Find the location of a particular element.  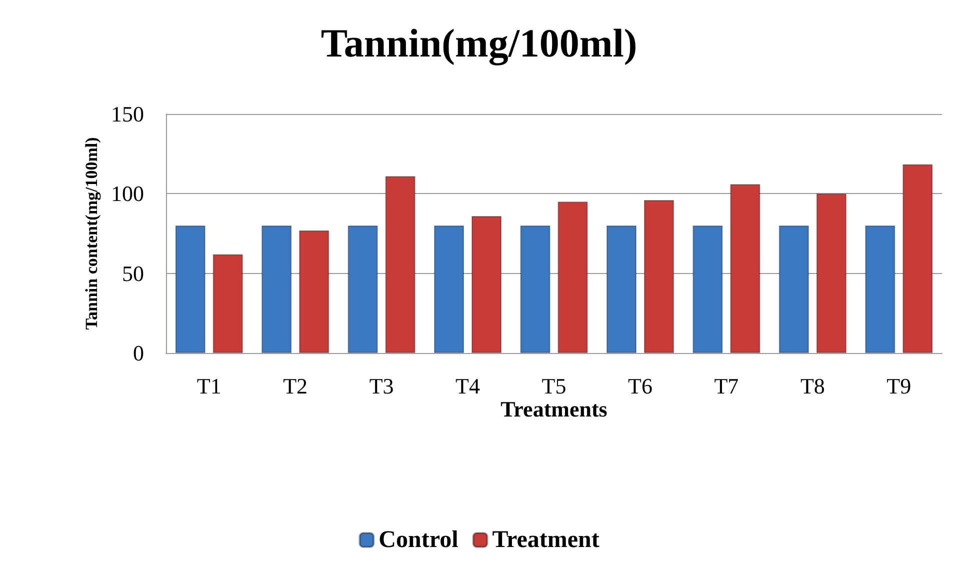

x-tick-label: T8 is located at coordinates (812, 386).